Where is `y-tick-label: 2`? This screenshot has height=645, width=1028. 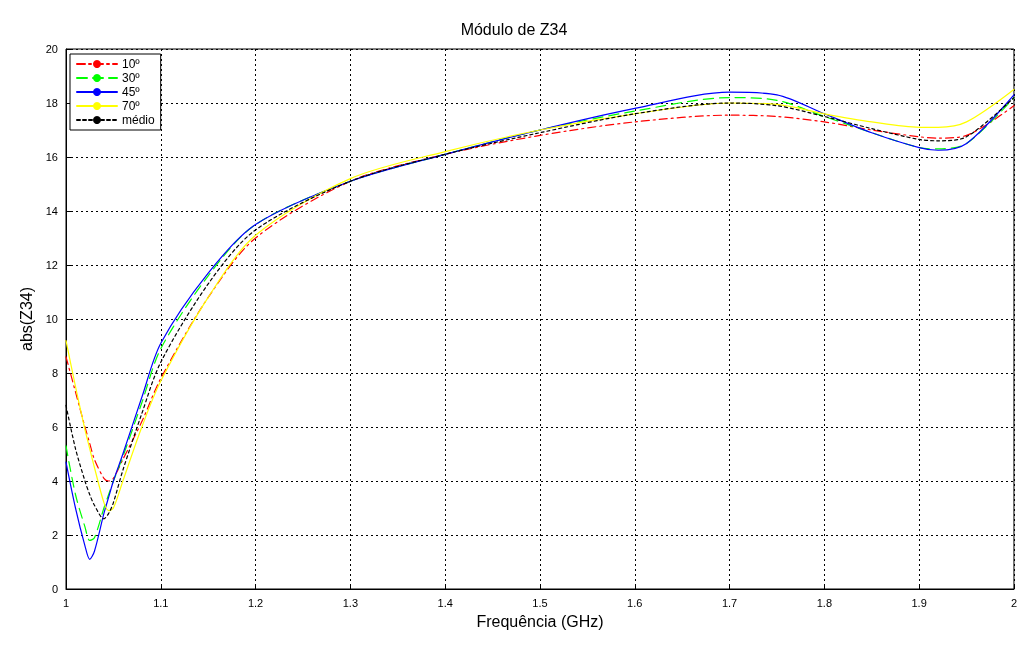
y-tick-label: 2 is located at coordinates (54, 535).